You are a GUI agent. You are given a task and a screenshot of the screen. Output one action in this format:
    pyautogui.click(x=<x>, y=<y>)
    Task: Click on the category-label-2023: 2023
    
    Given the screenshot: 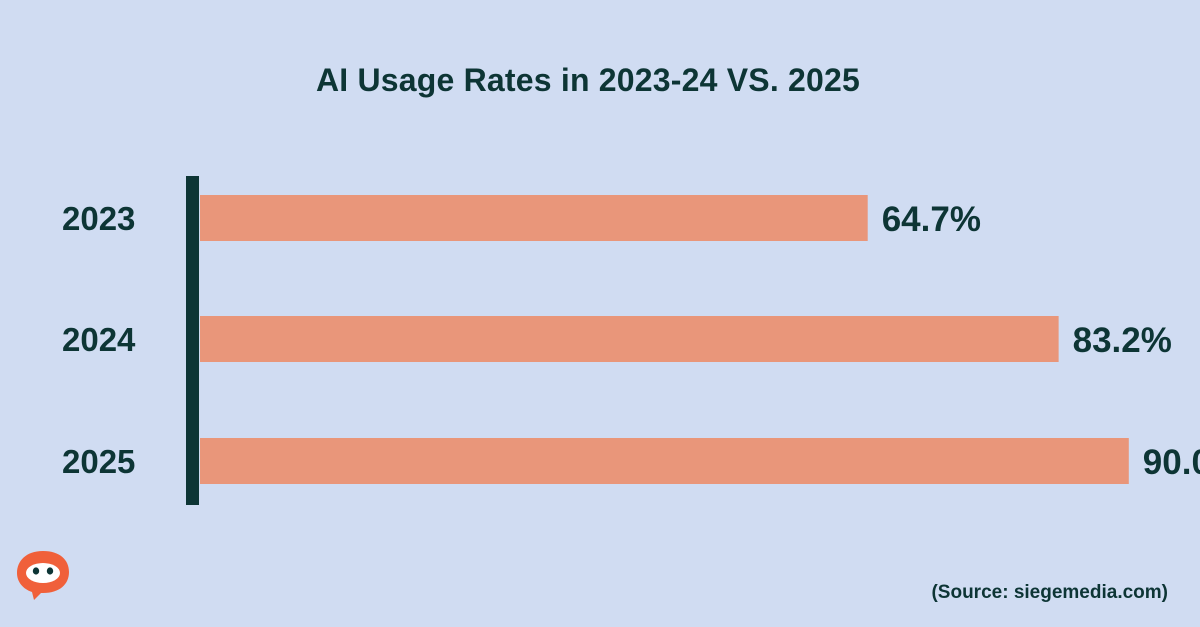 What is the action you would take?
    pyautogui.click(x=98, y=218)
    